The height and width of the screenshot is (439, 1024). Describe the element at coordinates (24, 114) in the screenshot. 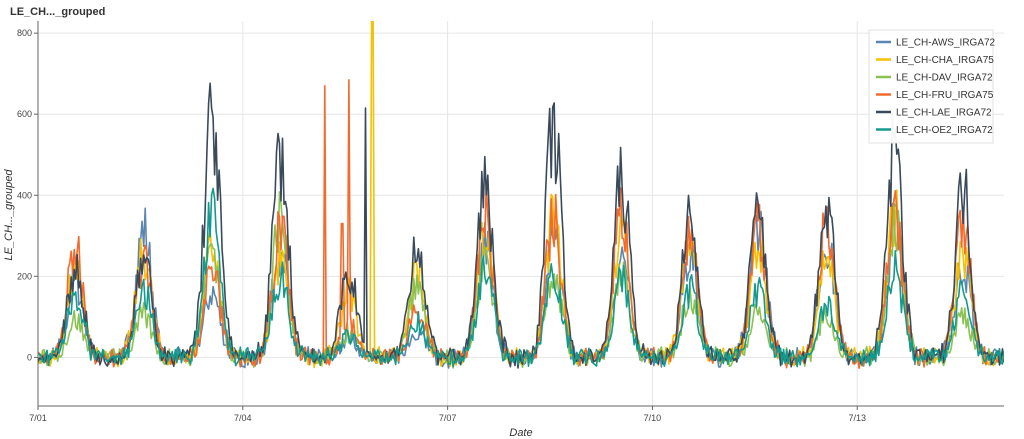

I see `y-tick-label: 600` at that location.